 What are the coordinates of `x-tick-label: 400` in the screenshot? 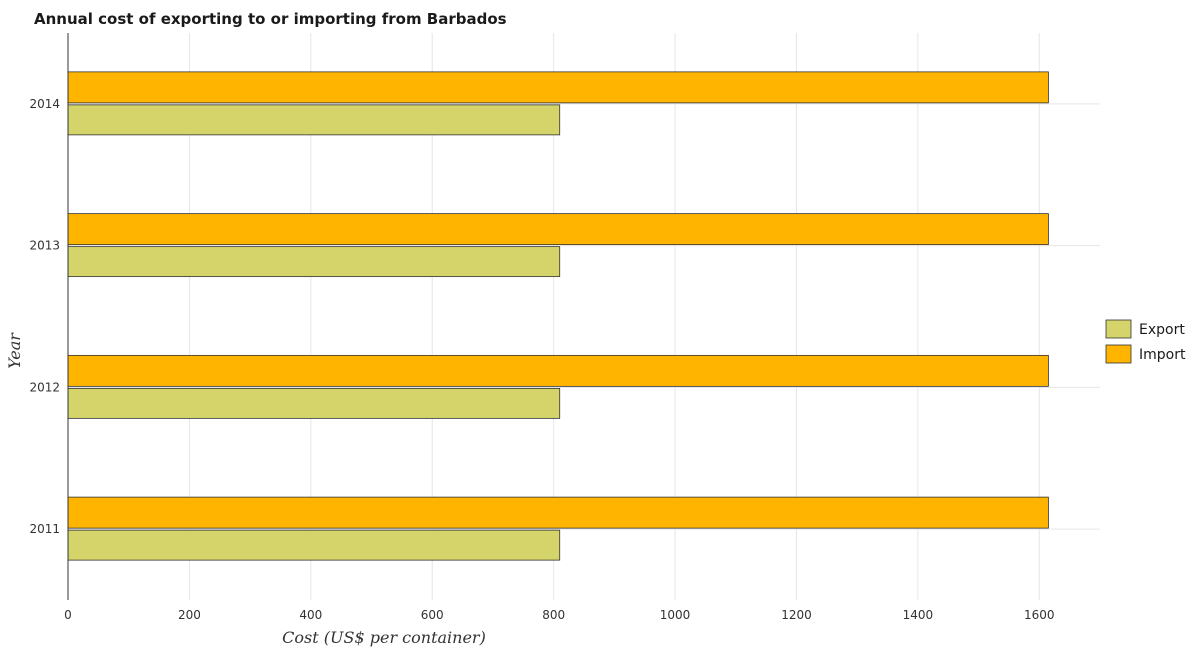 It's located at (310, 615).